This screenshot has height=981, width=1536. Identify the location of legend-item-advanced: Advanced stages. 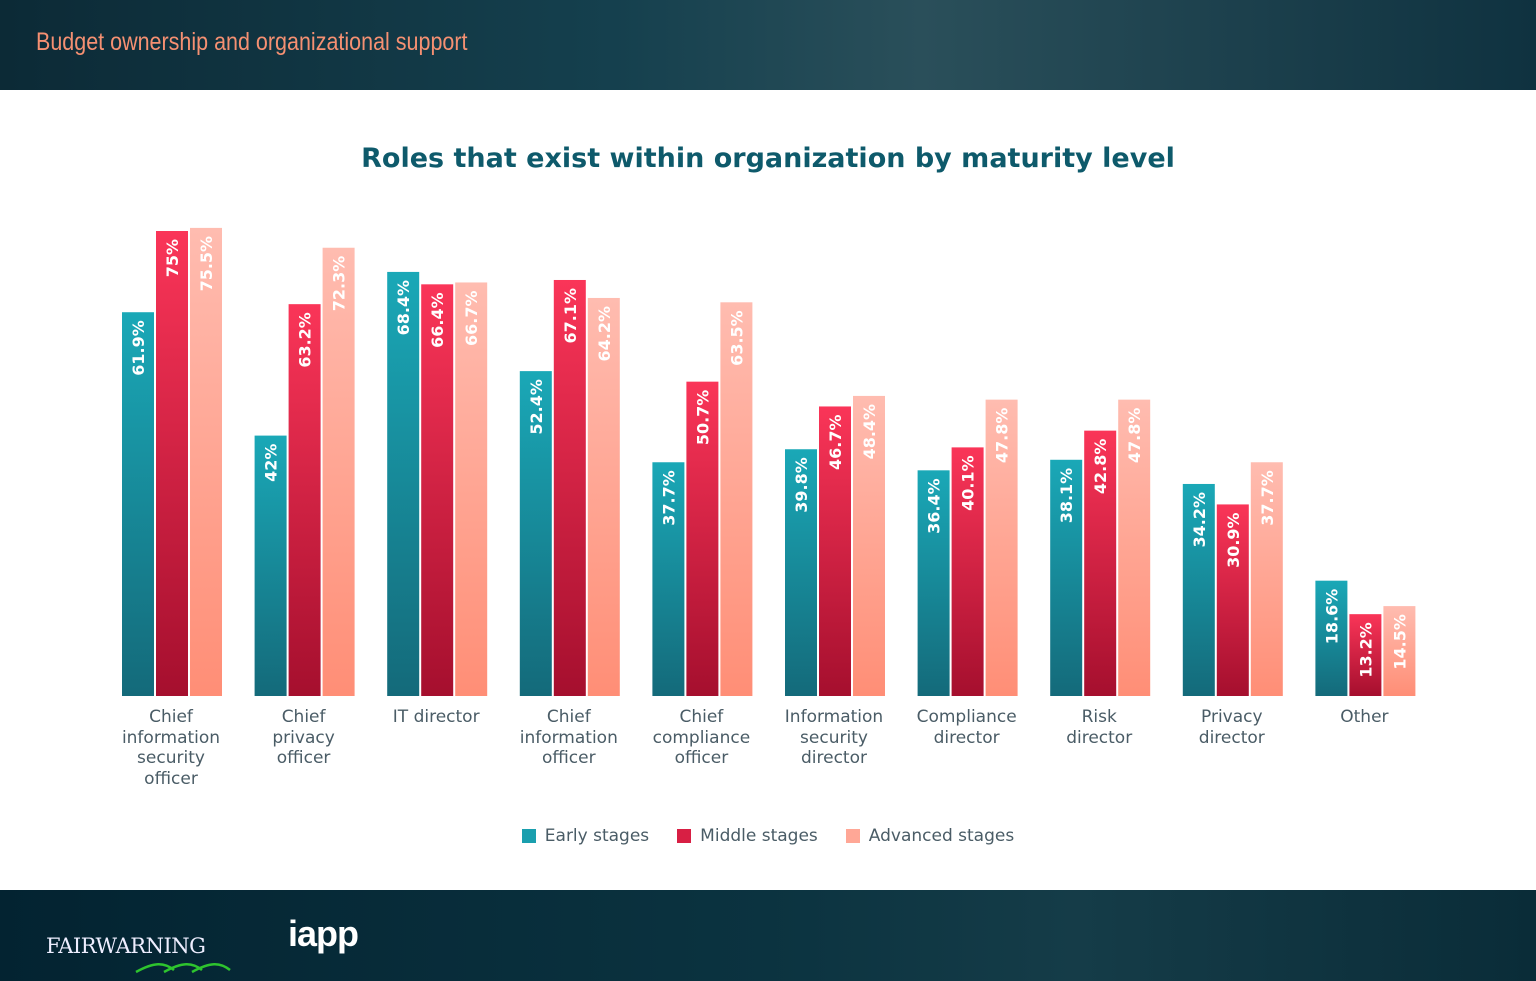
(930, 836).